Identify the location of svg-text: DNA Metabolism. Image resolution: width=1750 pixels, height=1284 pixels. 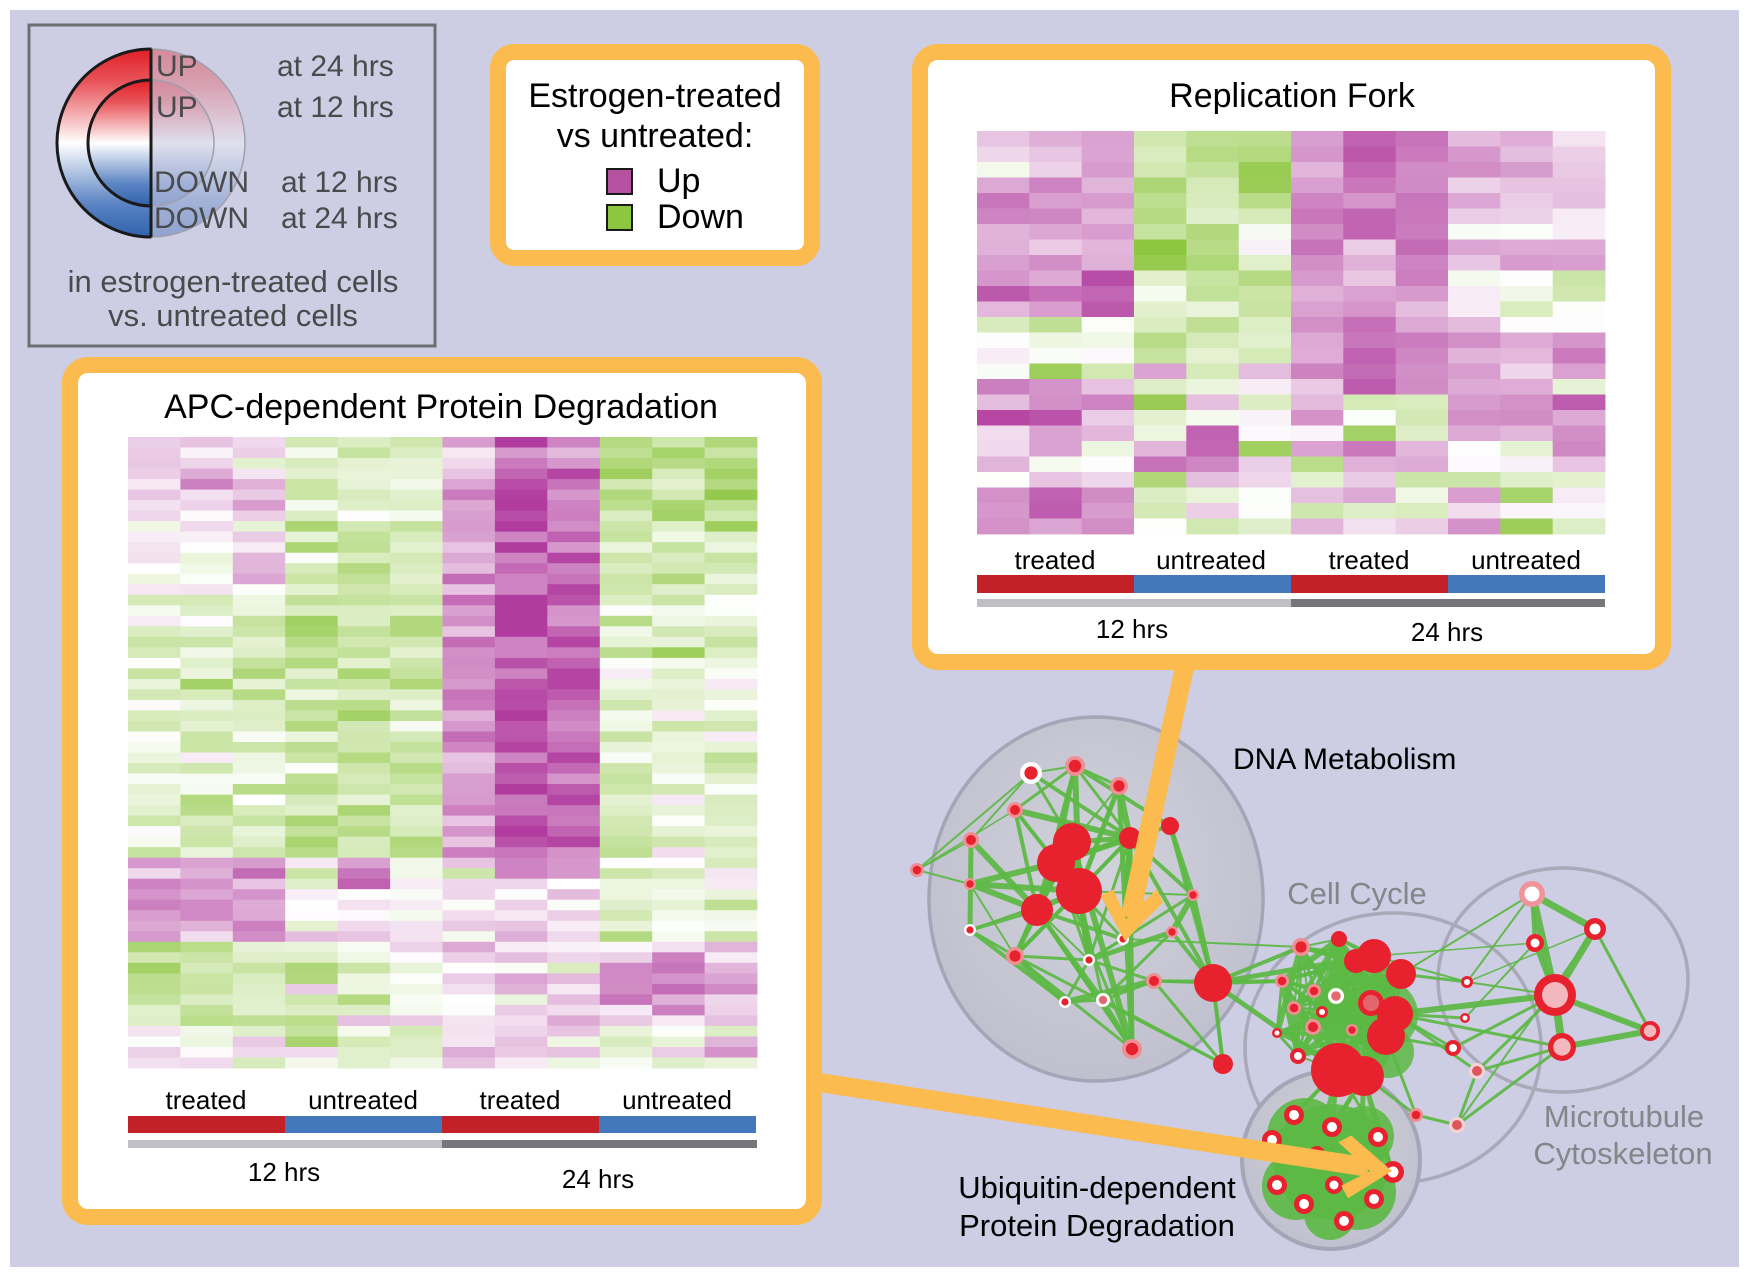
(1344, 759).